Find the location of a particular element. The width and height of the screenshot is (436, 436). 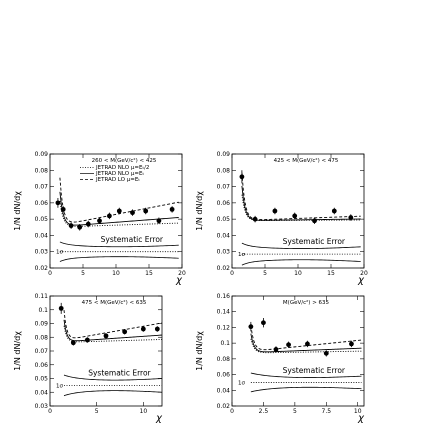

y-tick-label: 0.14 is located at coordinates (224, 312).